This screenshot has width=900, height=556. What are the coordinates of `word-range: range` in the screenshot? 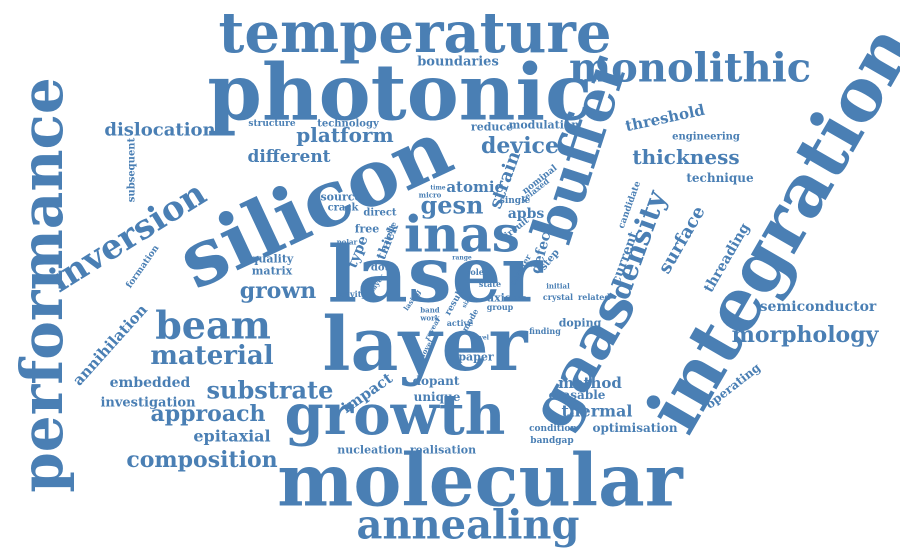 It's located at (462, 258).